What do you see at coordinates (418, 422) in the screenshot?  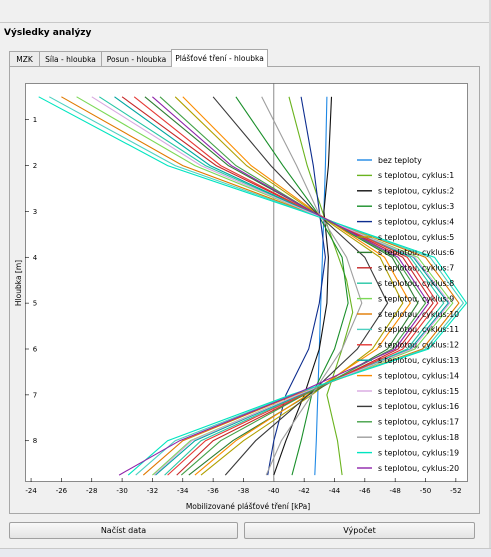 I see `legend-label: s teplotou, cyklus:17` at bounding box center [418, 422].